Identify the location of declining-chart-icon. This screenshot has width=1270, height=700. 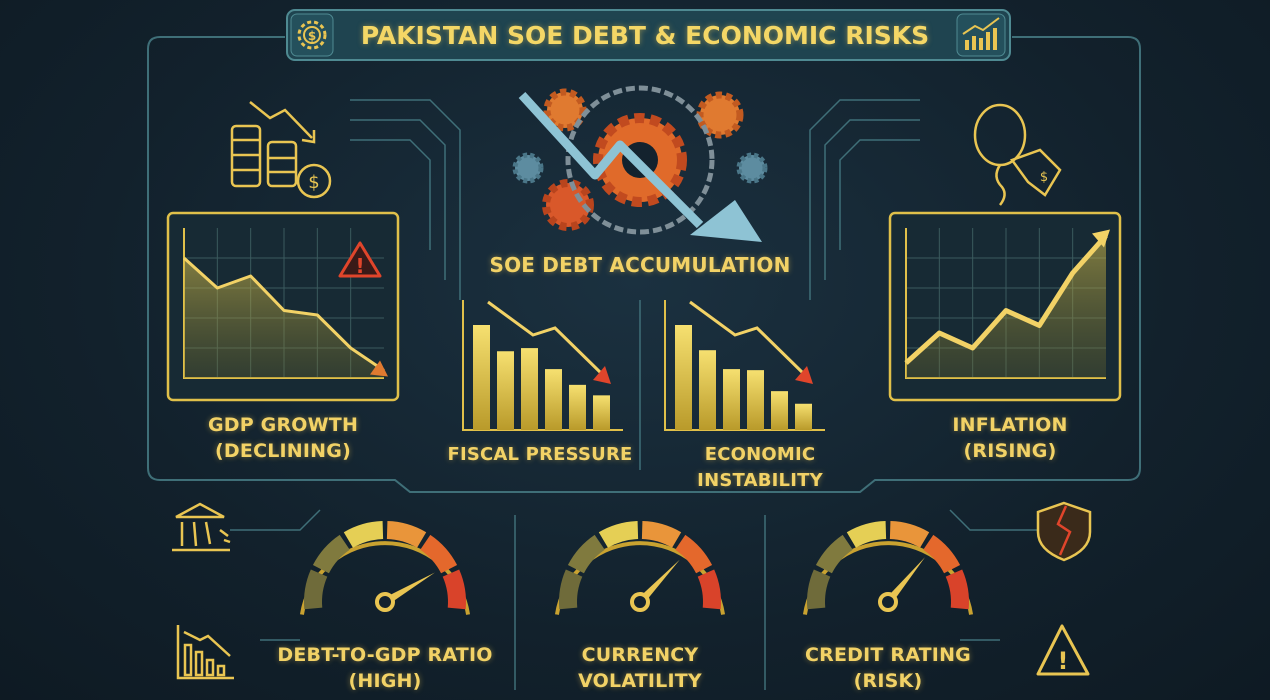
(205, 652).